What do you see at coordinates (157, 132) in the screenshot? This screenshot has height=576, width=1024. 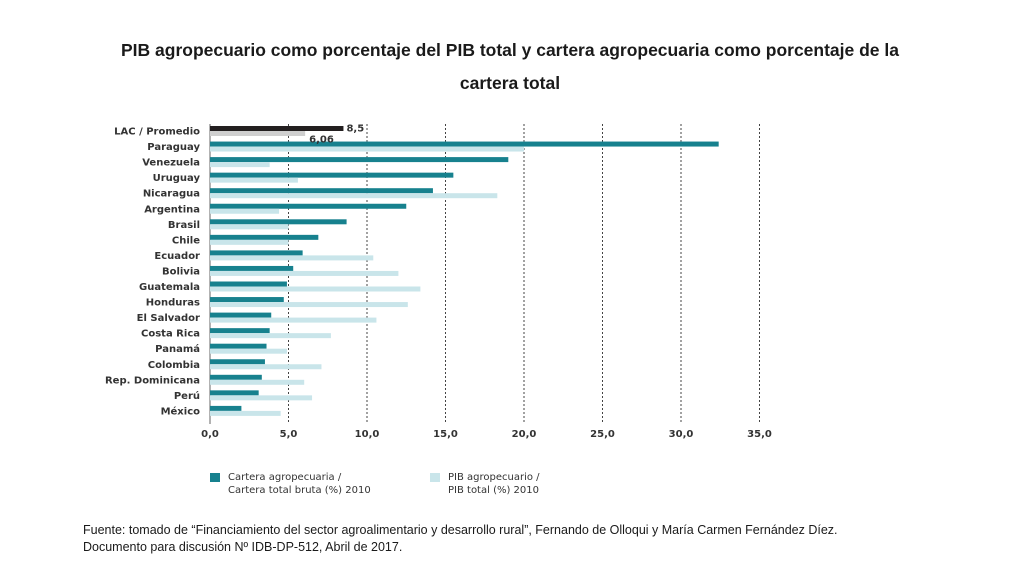 I see `category-label-lac-promedio: LAC / Promedio` at bounding box center [157, 132].